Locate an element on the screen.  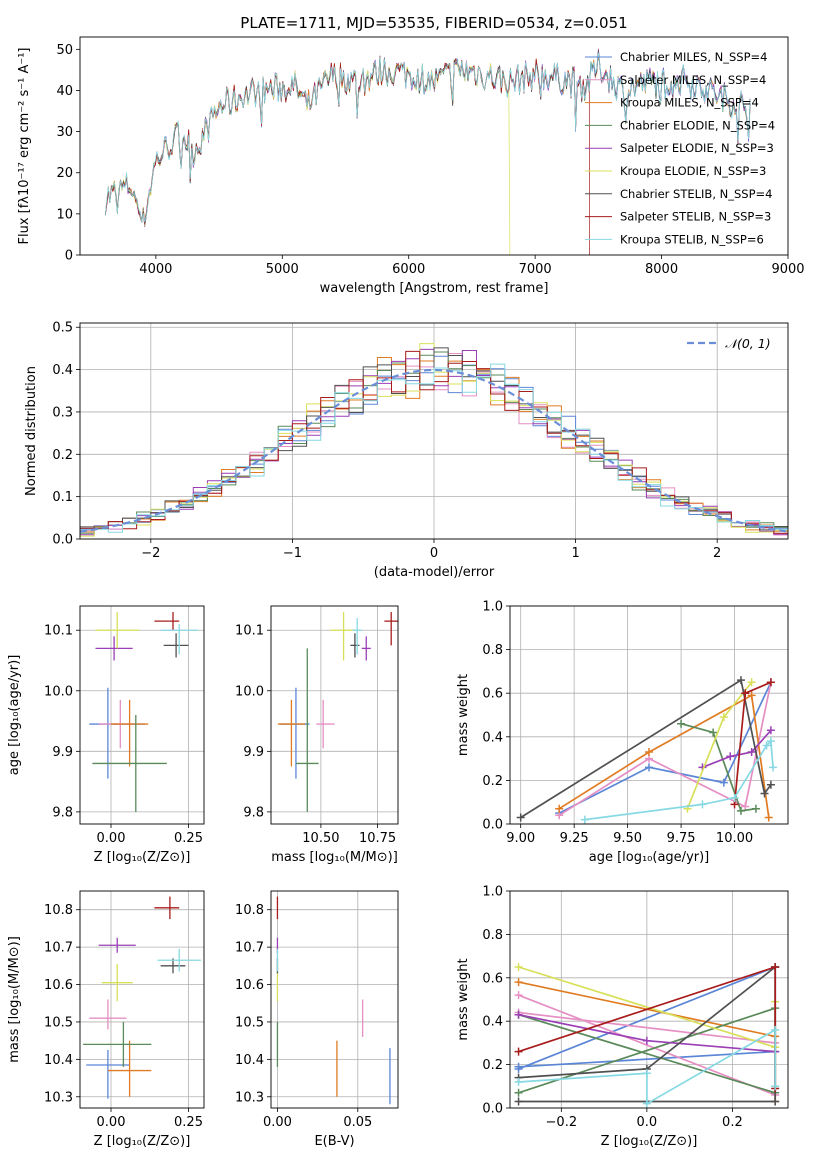
weight-line-chabrier_miles is located at coordinates (665, 747).